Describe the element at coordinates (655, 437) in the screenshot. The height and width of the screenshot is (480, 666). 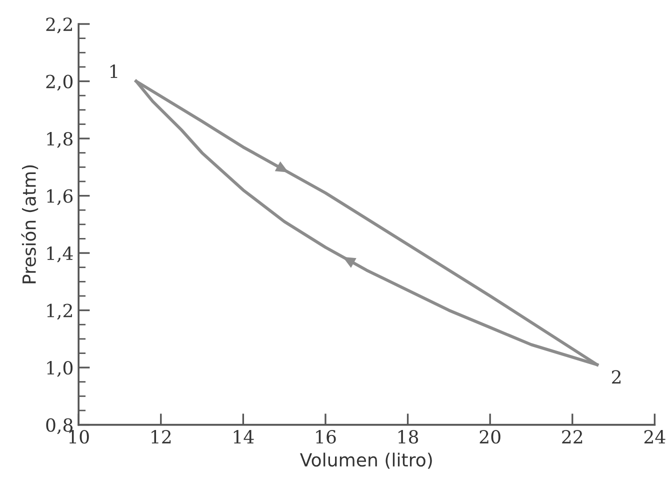
I see `x-tick-label: 24` at that location.